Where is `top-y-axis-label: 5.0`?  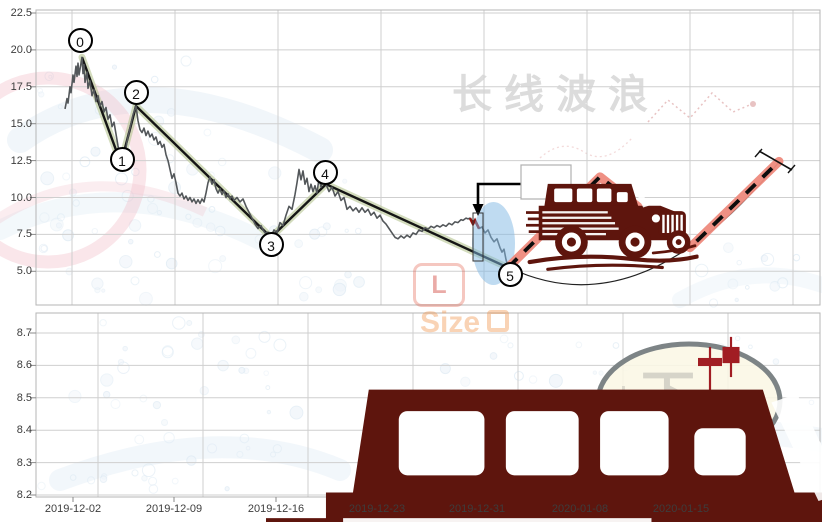
top-y-axis-label: 5.0 is located at coordinates (24, 271).